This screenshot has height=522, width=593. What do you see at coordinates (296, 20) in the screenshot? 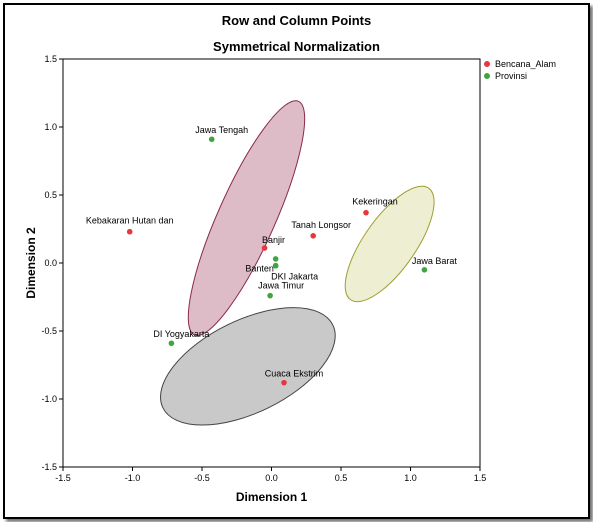
I see `chart-title: Row and Column Points` at bounding box center [296, 20].